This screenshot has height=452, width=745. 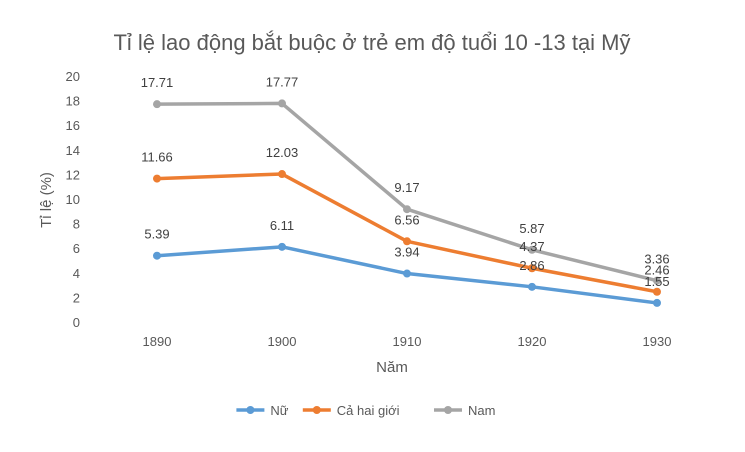 What do you see at coordinates (279, 410) in the screenshot?
I see `legend-label: Nữ` at bounding box center [279, 410].